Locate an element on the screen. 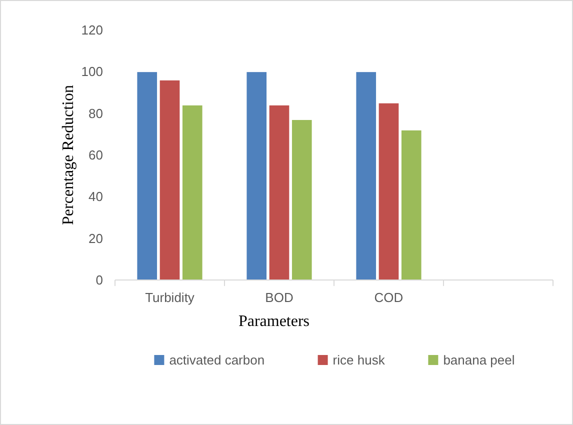 The height and width of the screenshot is (425, 573). y-tick-label: 100 is located at coordinates (92, 72).